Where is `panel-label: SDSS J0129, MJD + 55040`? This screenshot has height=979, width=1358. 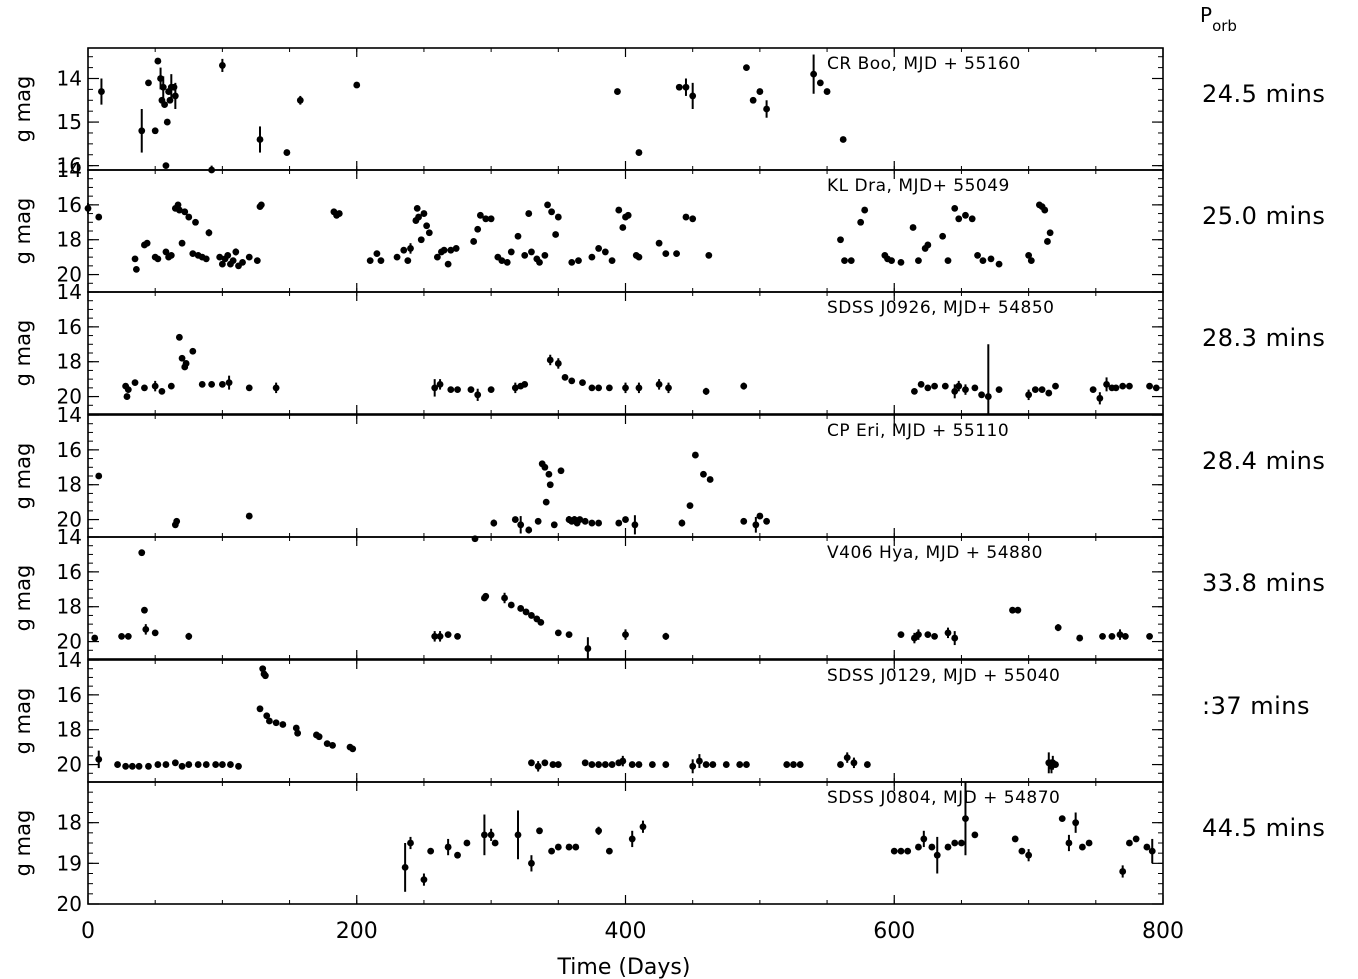
panel-label: SDSS J0129, MJD + 55040 is located at coordinates (943, 676).